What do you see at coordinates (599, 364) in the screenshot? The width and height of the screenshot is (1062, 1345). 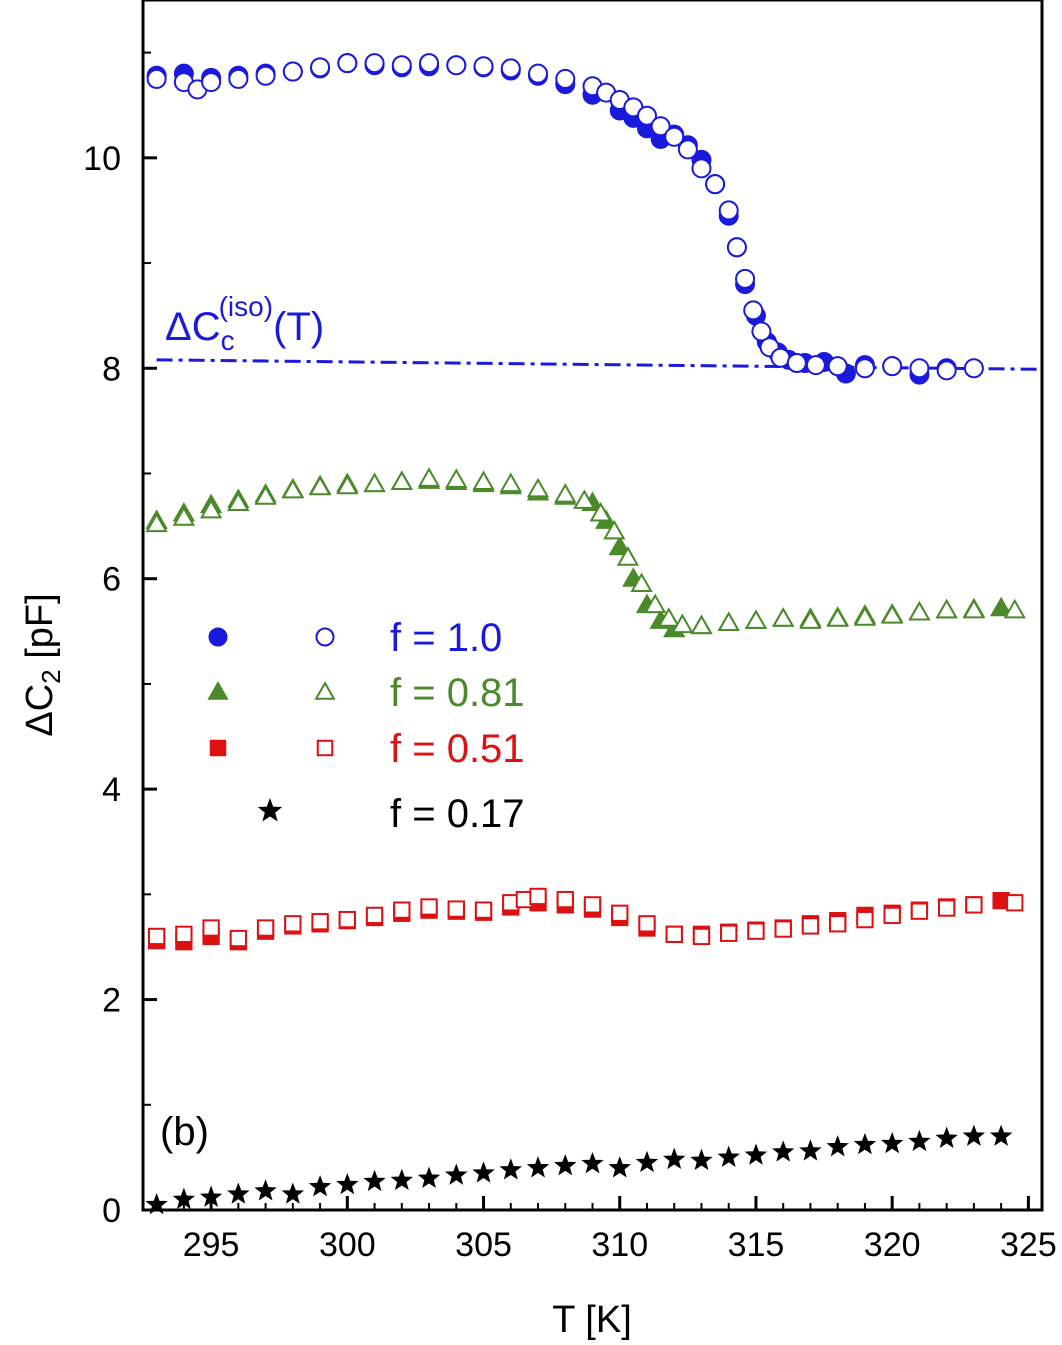 I see `reference-line-layer` at bounding box center [599, 364].